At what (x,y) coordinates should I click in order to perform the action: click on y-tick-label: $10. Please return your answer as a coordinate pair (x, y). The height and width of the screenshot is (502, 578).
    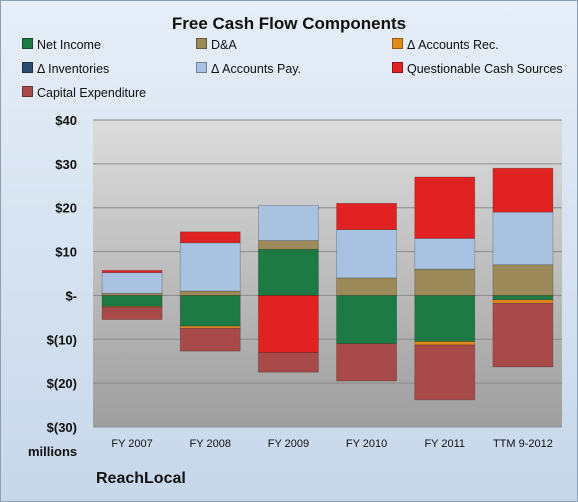
    Looking at the image, I should click on (66, 252).